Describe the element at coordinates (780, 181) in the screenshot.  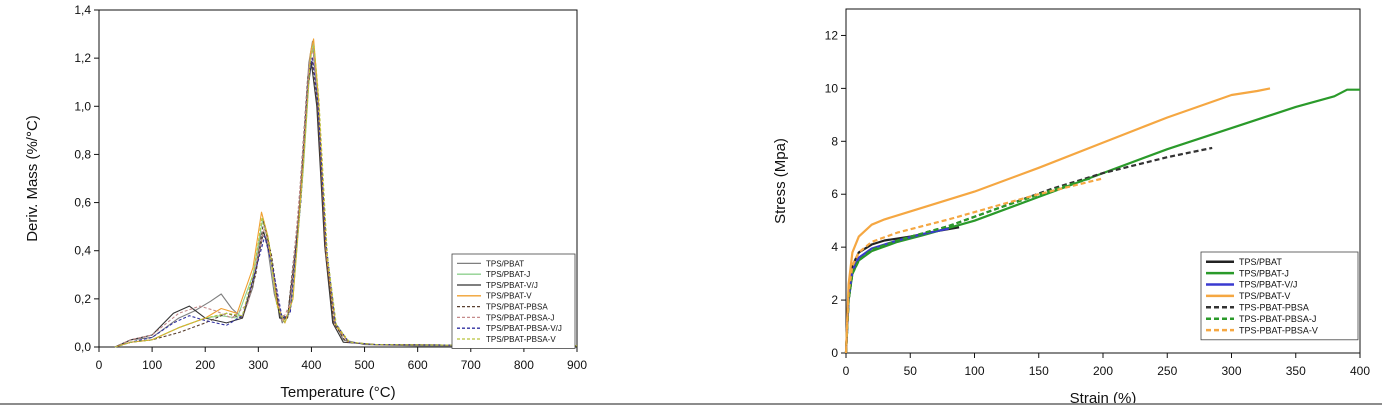
I see `y-axis-label: Stress (Mpa)` at that location.